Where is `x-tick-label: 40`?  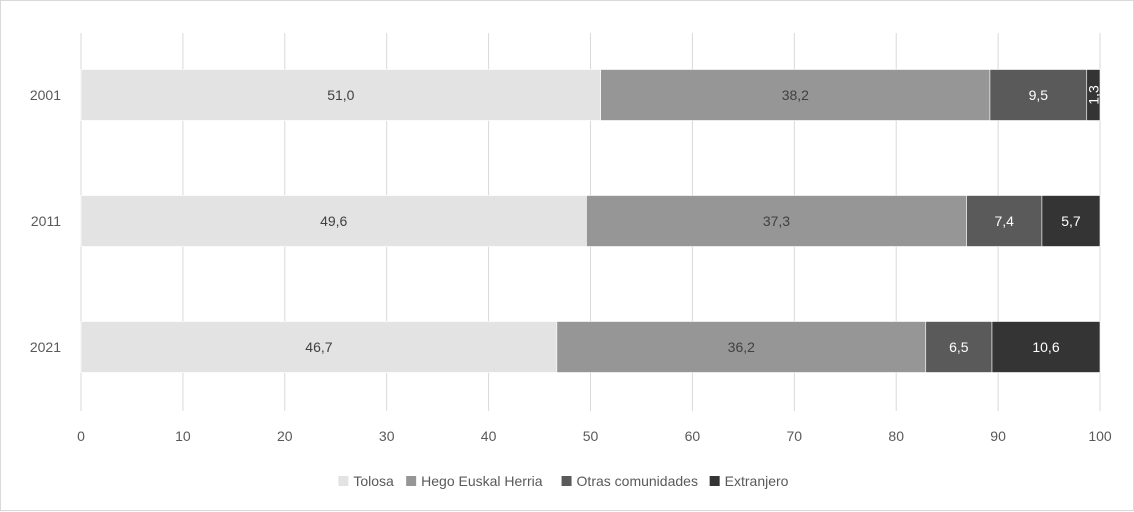
x-tick-label: 40 is located at coordinates (489, 436).